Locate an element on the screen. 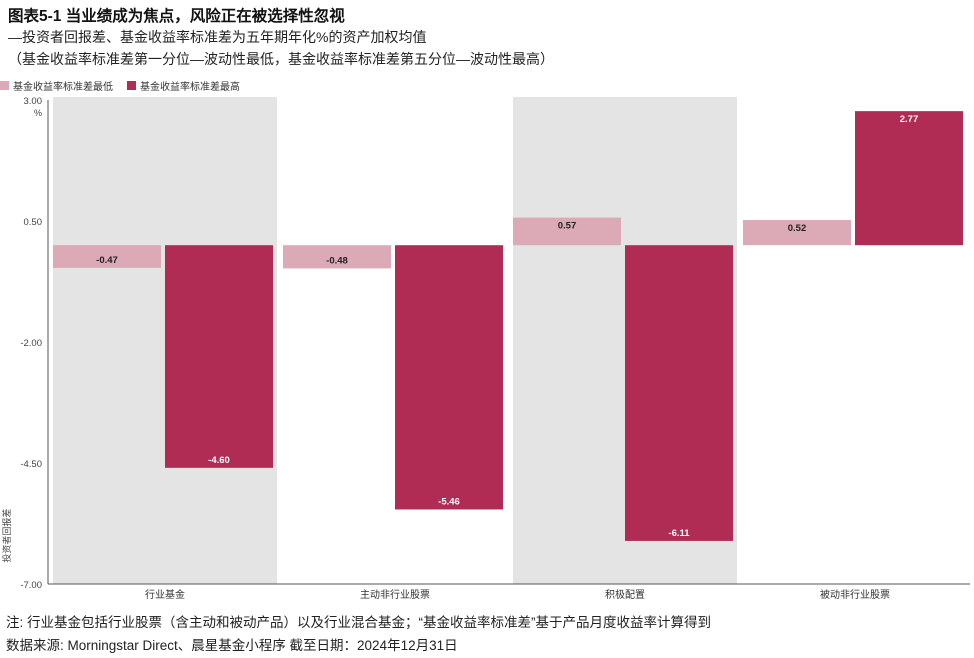 The image size is (974, 658). data-label: 0.52 is located at coordinates (797, 228).